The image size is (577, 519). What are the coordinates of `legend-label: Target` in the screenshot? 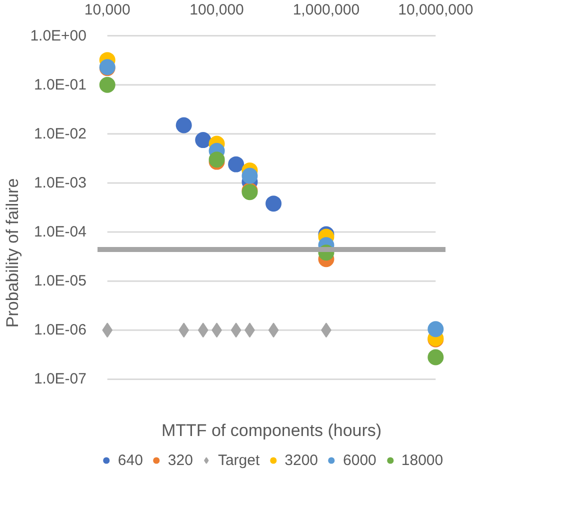 It's located at (239, 460).